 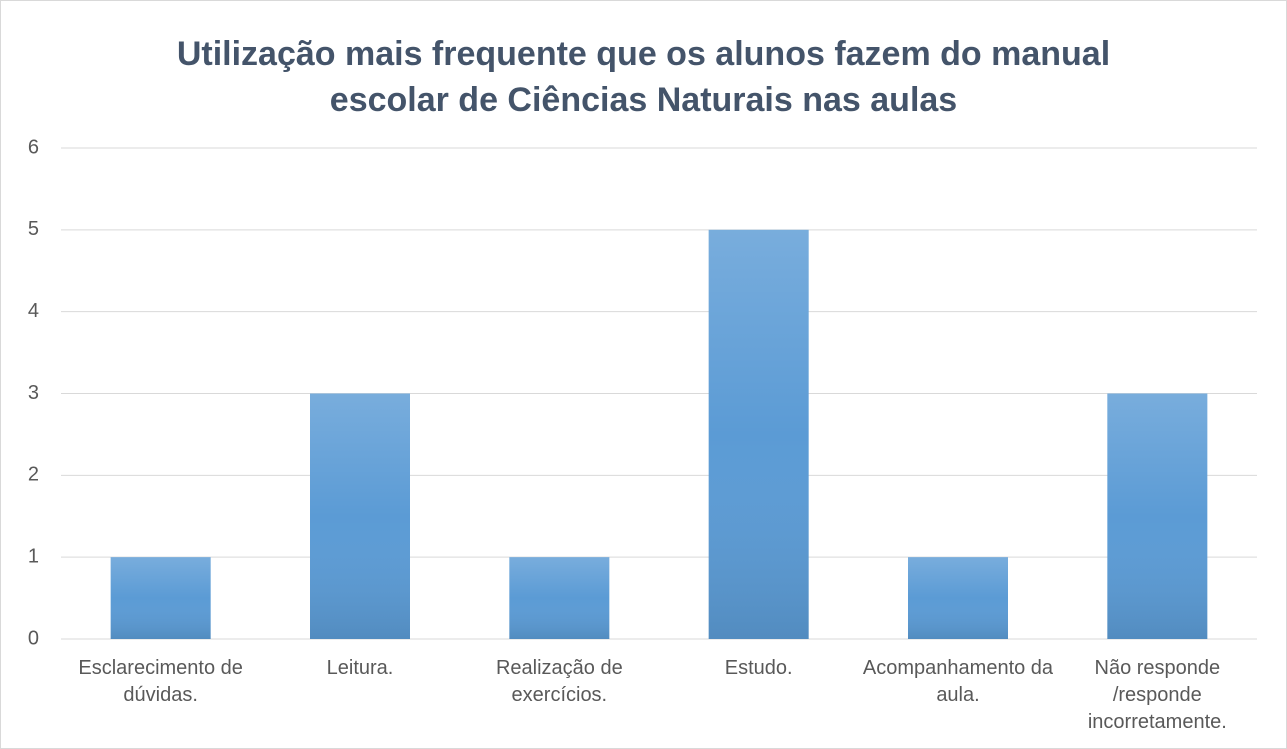 What do you see at coordinates (958, 681) in the screenshot?
I see `x-tick-label: Acompanhamento da aula.` at bounding box center [958, 681].